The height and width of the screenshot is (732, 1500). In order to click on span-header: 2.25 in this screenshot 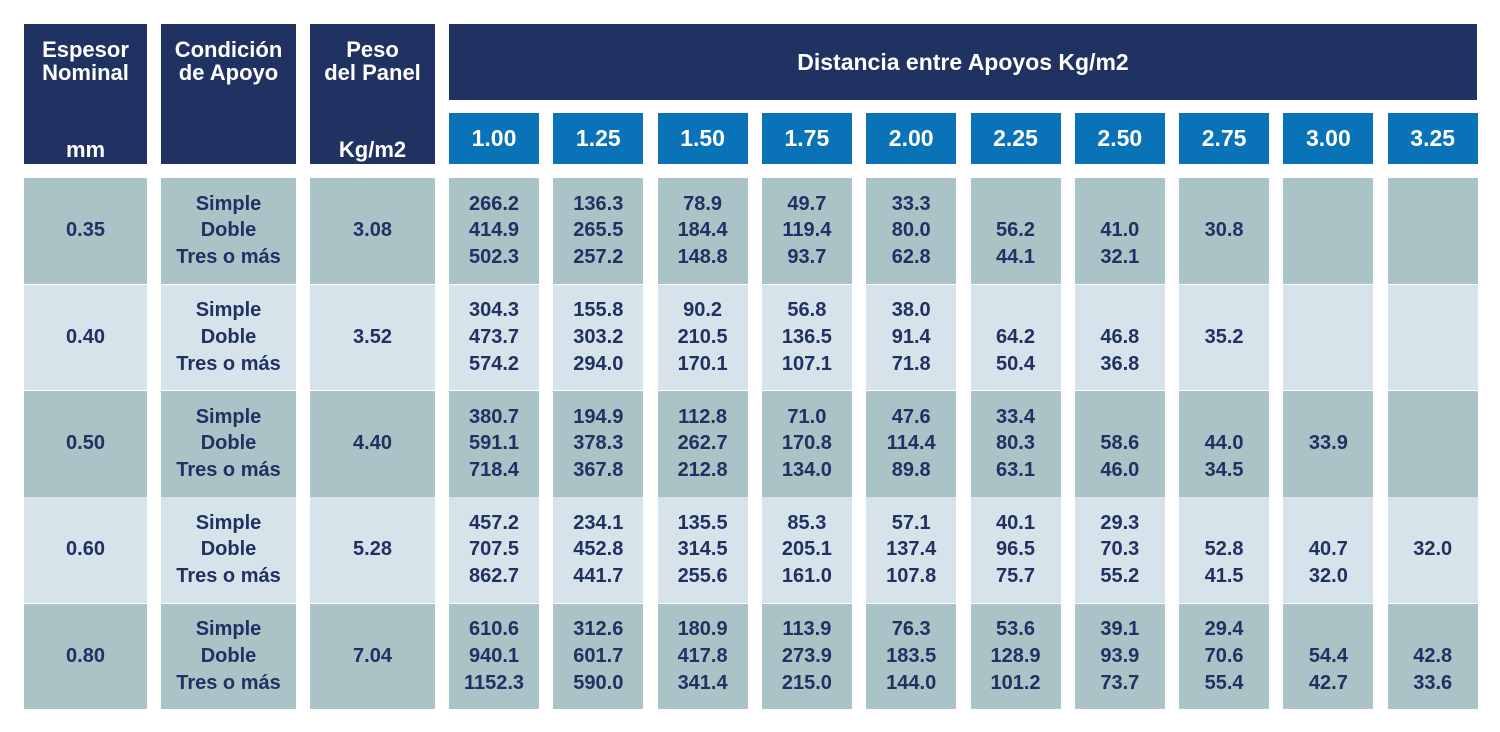, I will do `click(1015, 138)`.